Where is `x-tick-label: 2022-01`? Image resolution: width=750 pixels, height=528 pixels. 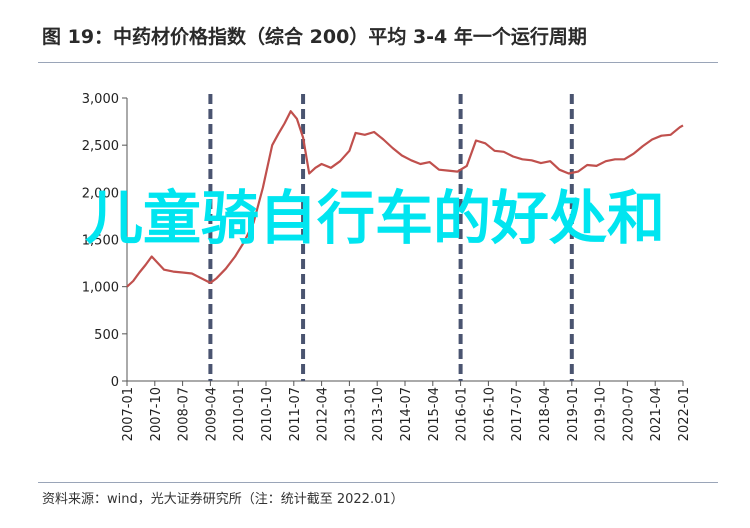
x-tick-label: 2022-01 is located at coordinates (684, 414).